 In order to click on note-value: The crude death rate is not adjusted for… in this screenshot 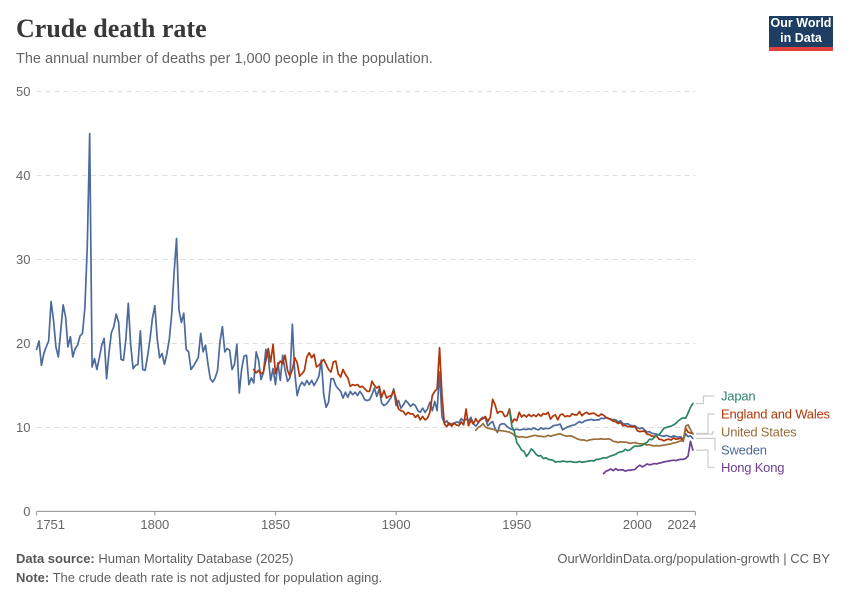, I will do `click(217, 577)`.